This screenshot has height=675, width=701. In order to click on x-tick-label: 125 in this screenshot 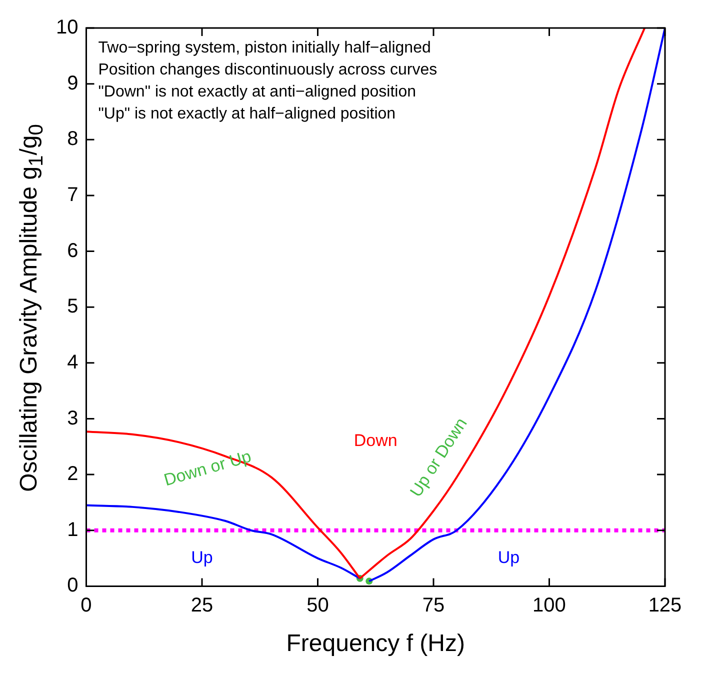, I will do `click(665, 605)`.